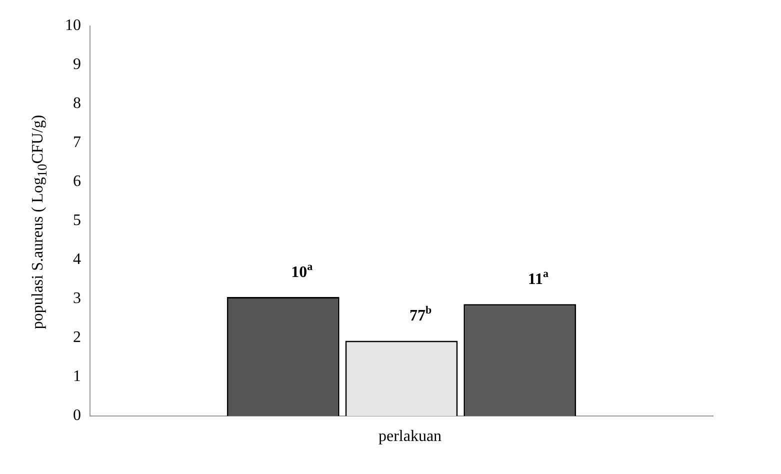 This screenshot has height=474, width=781. What do you see at coordinates (77, 415) in the screenshot?
I see `y-tick-label: 0` at bounding box center [77, 415].